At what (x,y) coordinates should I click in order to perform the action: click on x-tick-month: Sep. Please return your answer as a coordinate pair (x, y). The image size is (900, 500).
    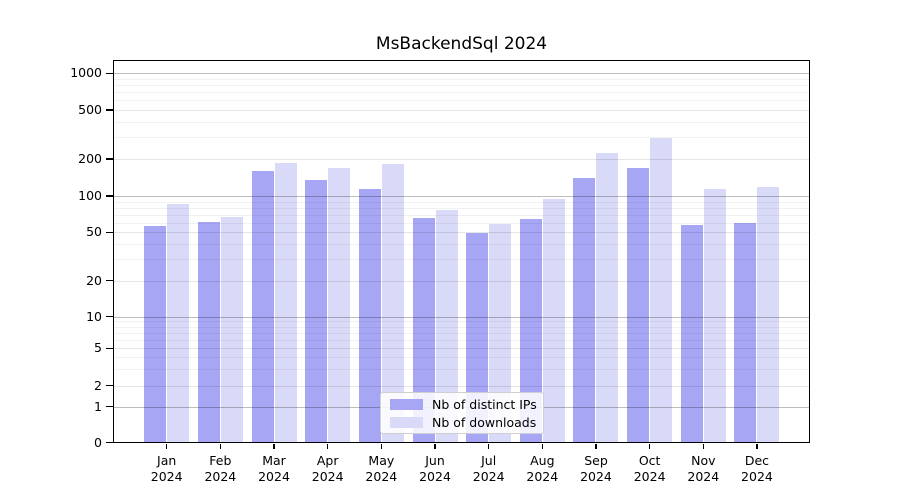
    Looking at the image, I should click on (596, 460).